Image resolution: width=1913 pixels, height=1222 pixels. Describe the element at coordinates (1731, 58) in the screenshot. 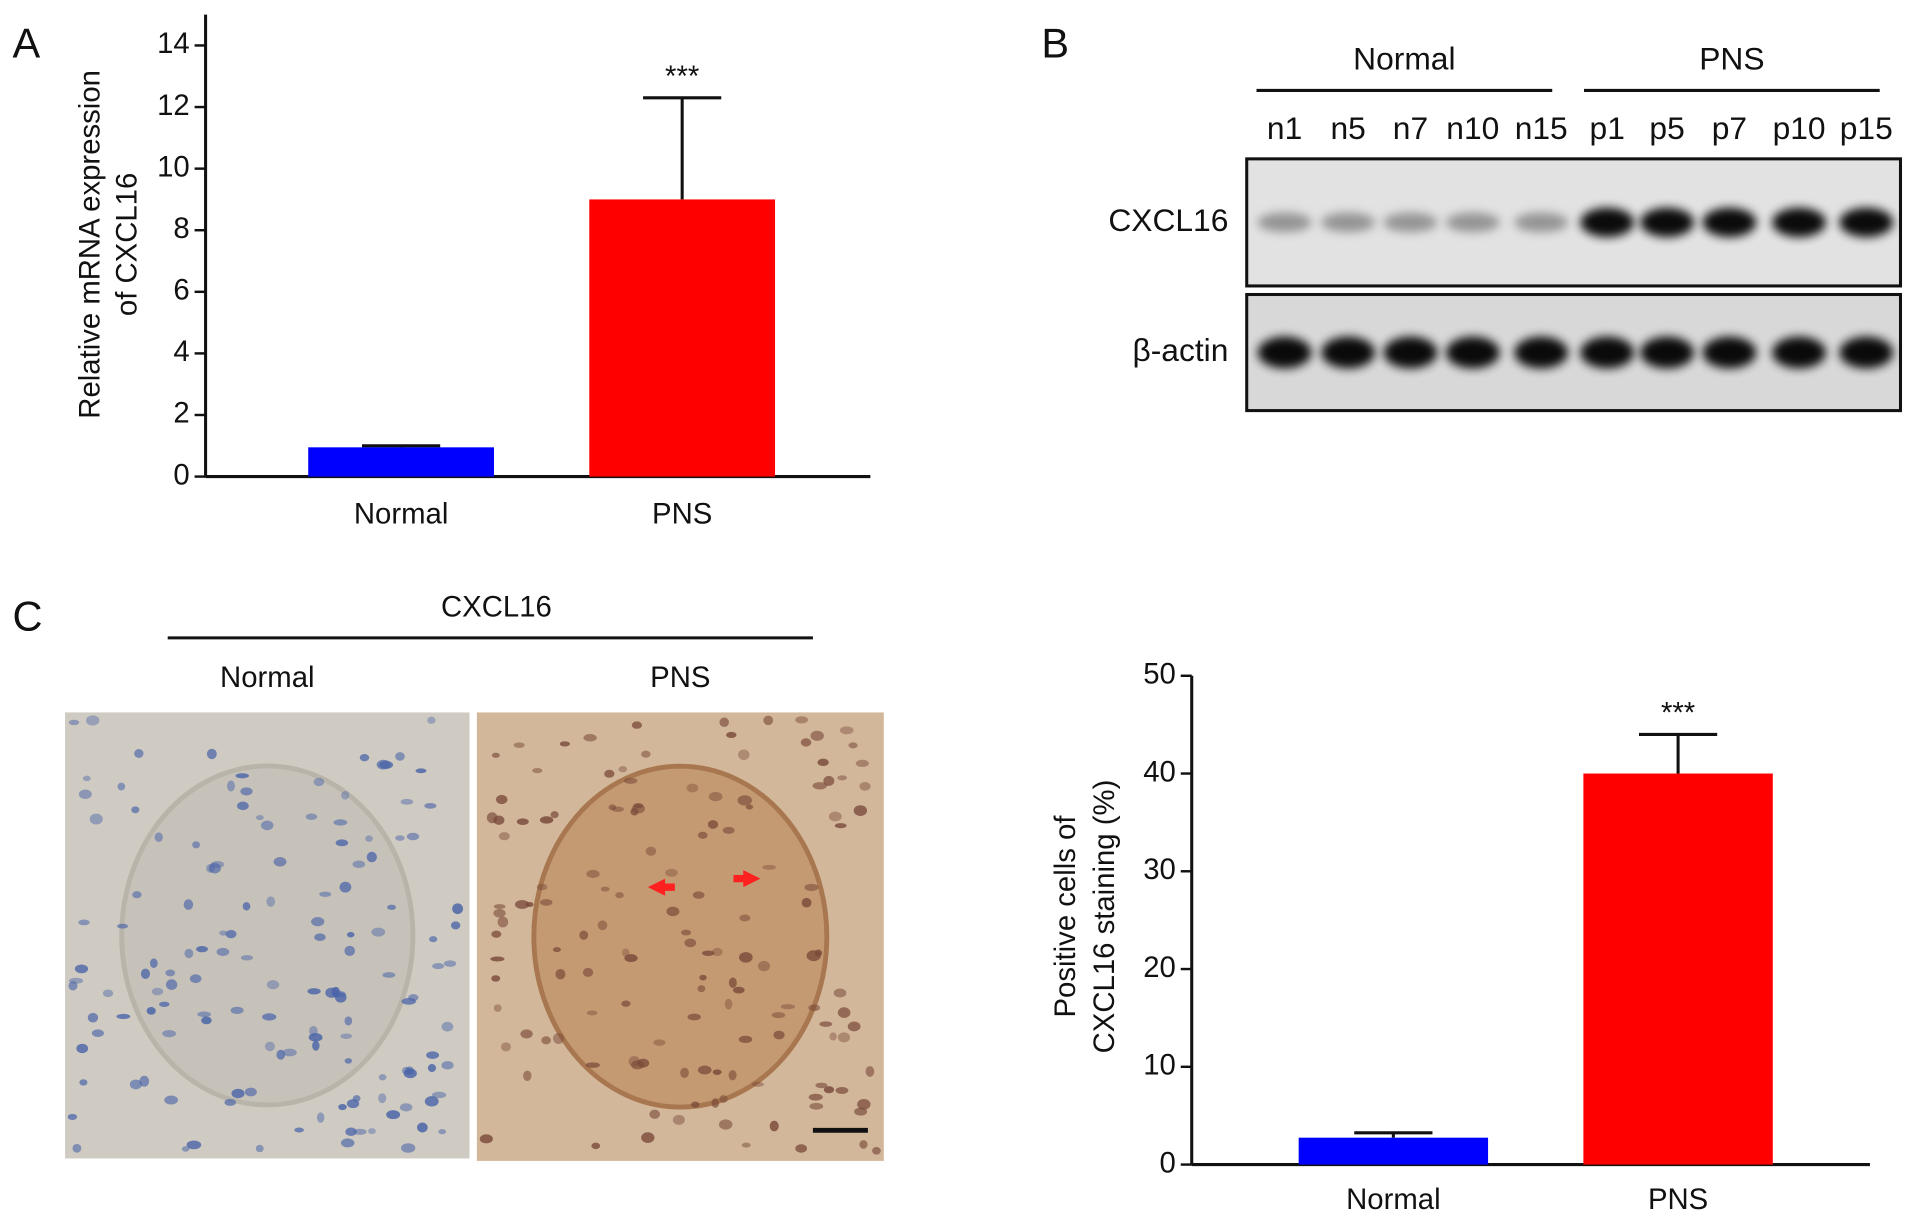

I see `blot-group-label: PNS` at that location.